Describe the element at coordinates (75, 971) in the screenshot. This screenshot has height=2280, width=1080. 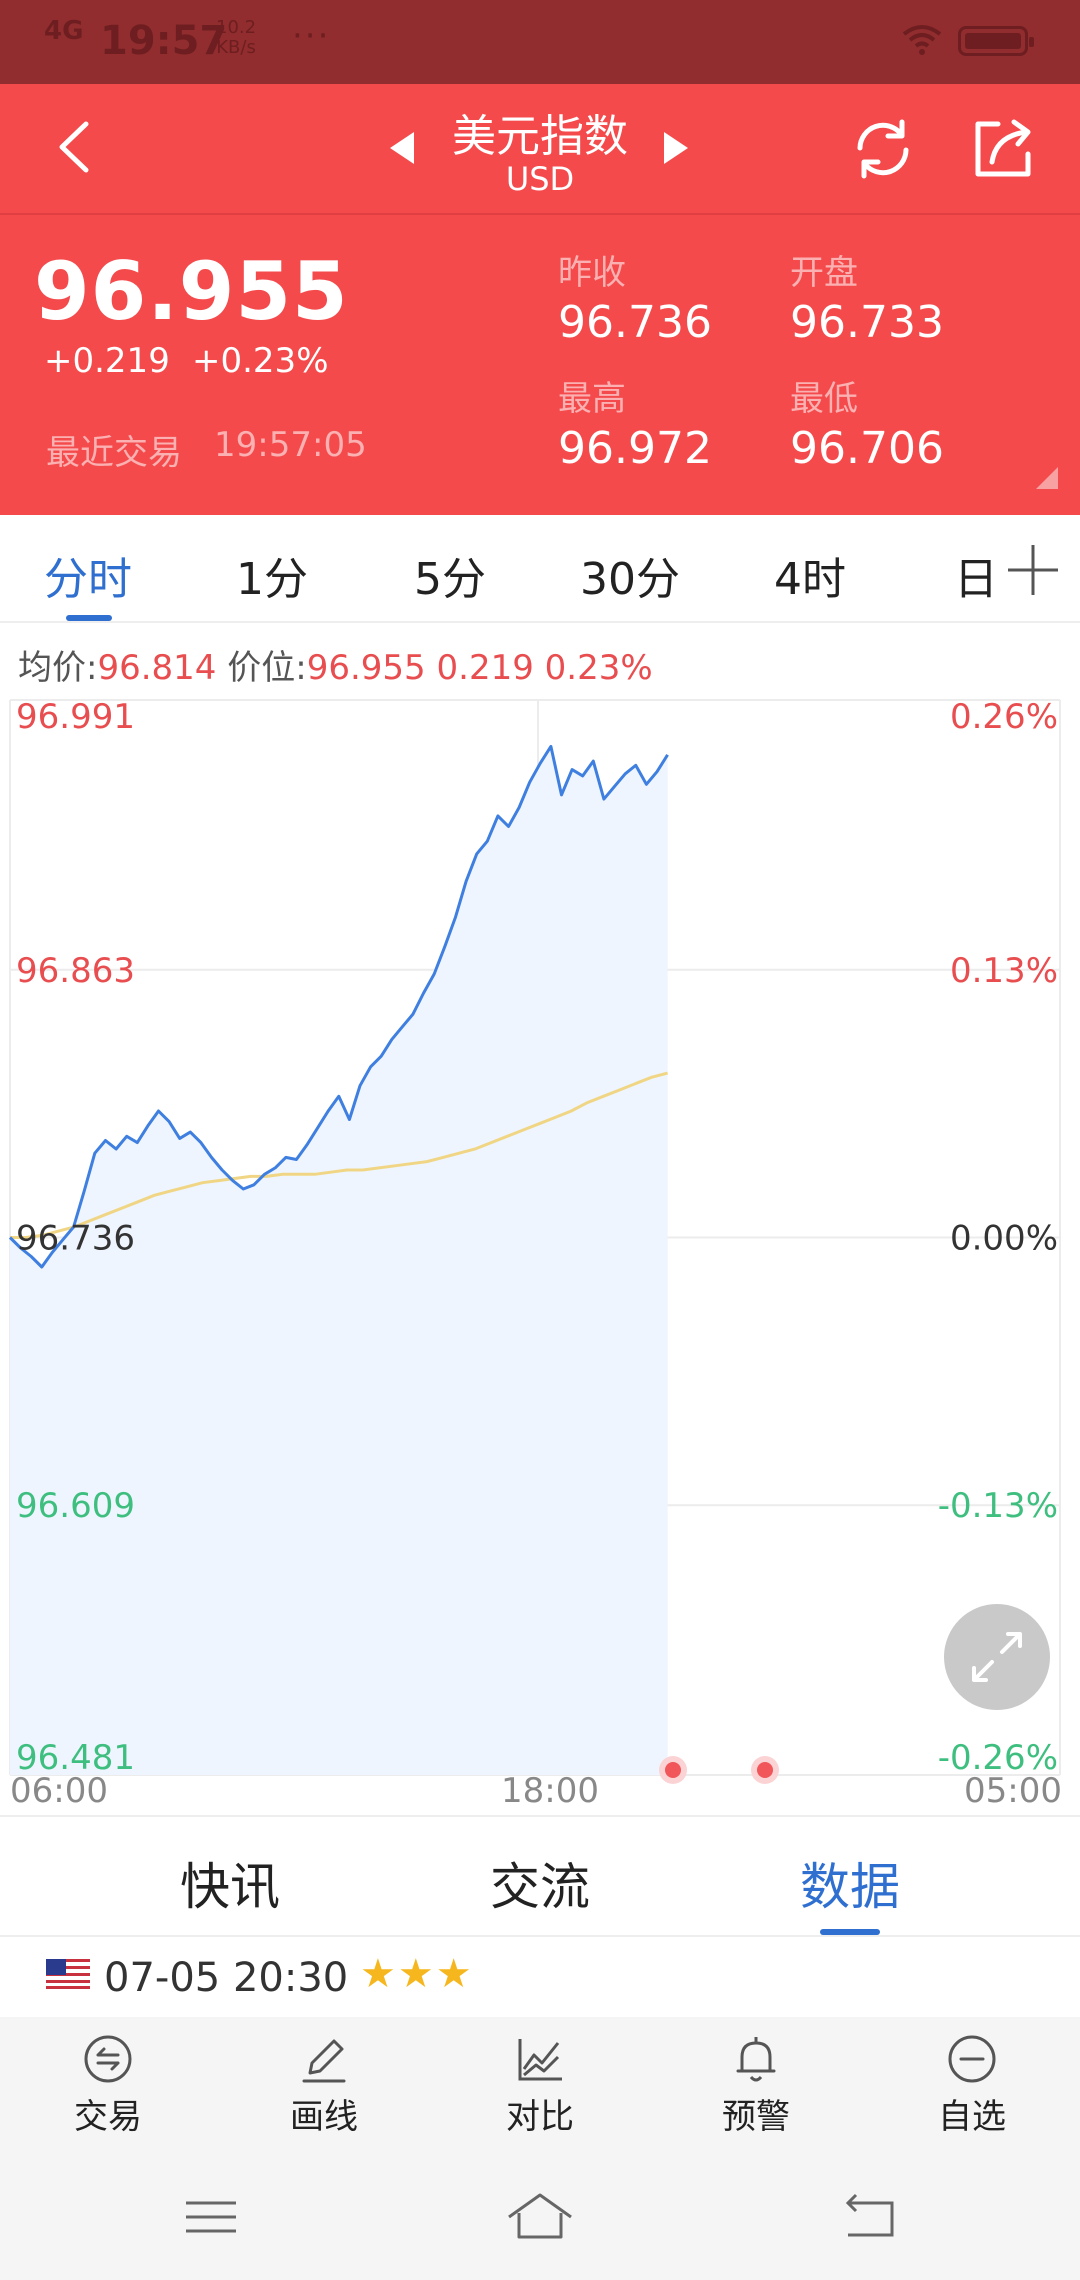
I see `y-left-tick-1: 96.863` at that location.